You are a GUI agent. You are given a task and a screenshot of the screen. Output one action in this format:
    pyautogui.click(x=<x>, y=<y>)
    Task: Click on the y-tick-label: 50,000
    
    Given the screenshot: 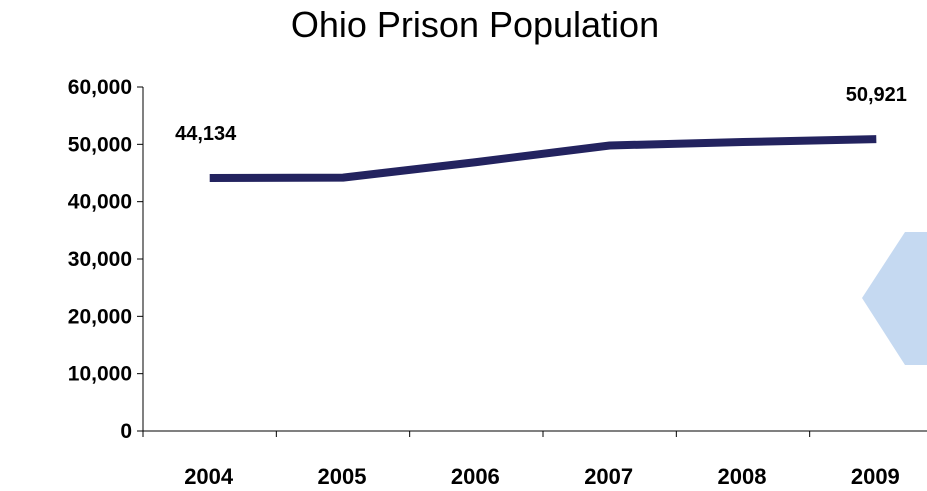 What is the action you would take?
    pyautogui.click(x=100, y=144)
    